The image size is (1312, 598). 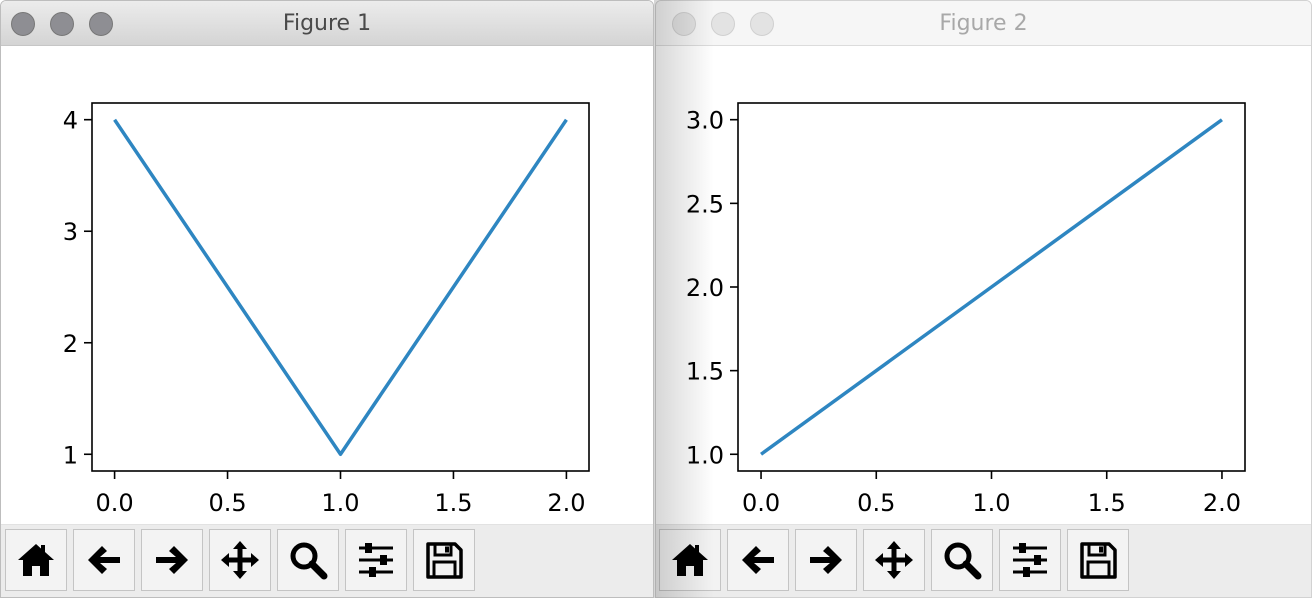 I want to click on y-tick-label: 2, so click(x=70, y=344).